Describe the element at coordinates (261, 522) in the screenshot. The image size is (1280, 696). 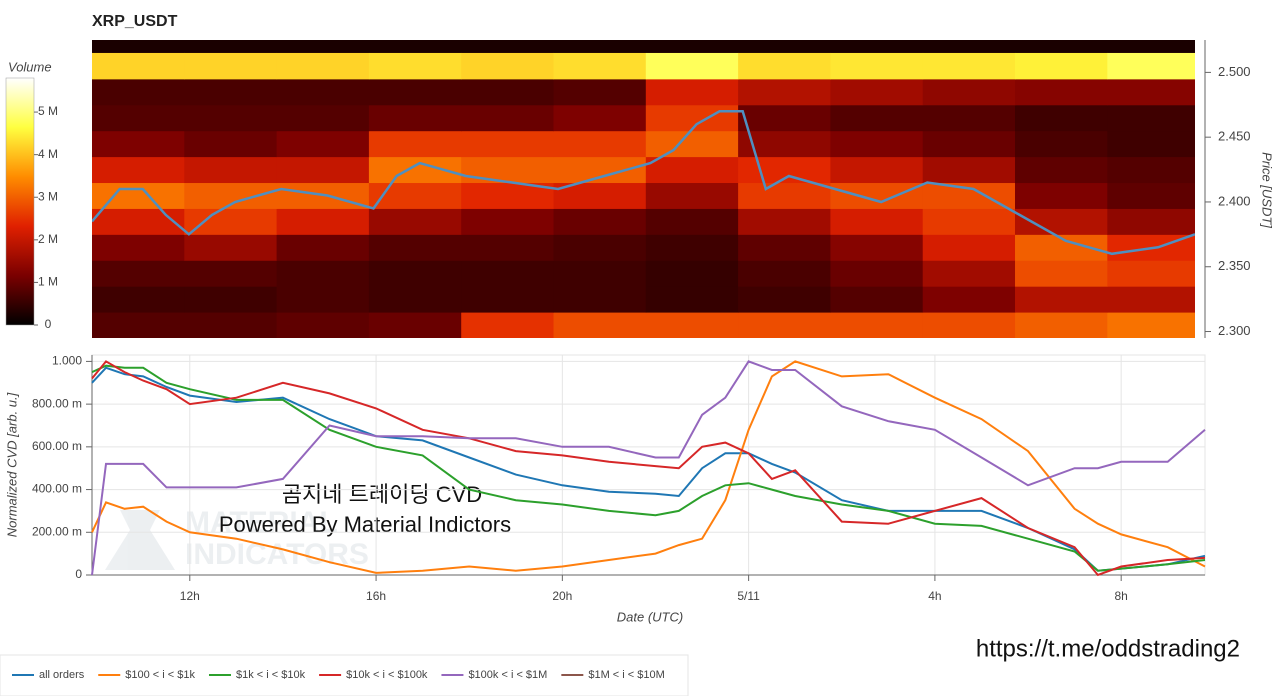
I see `logo-text: MATERIAL` at that location.